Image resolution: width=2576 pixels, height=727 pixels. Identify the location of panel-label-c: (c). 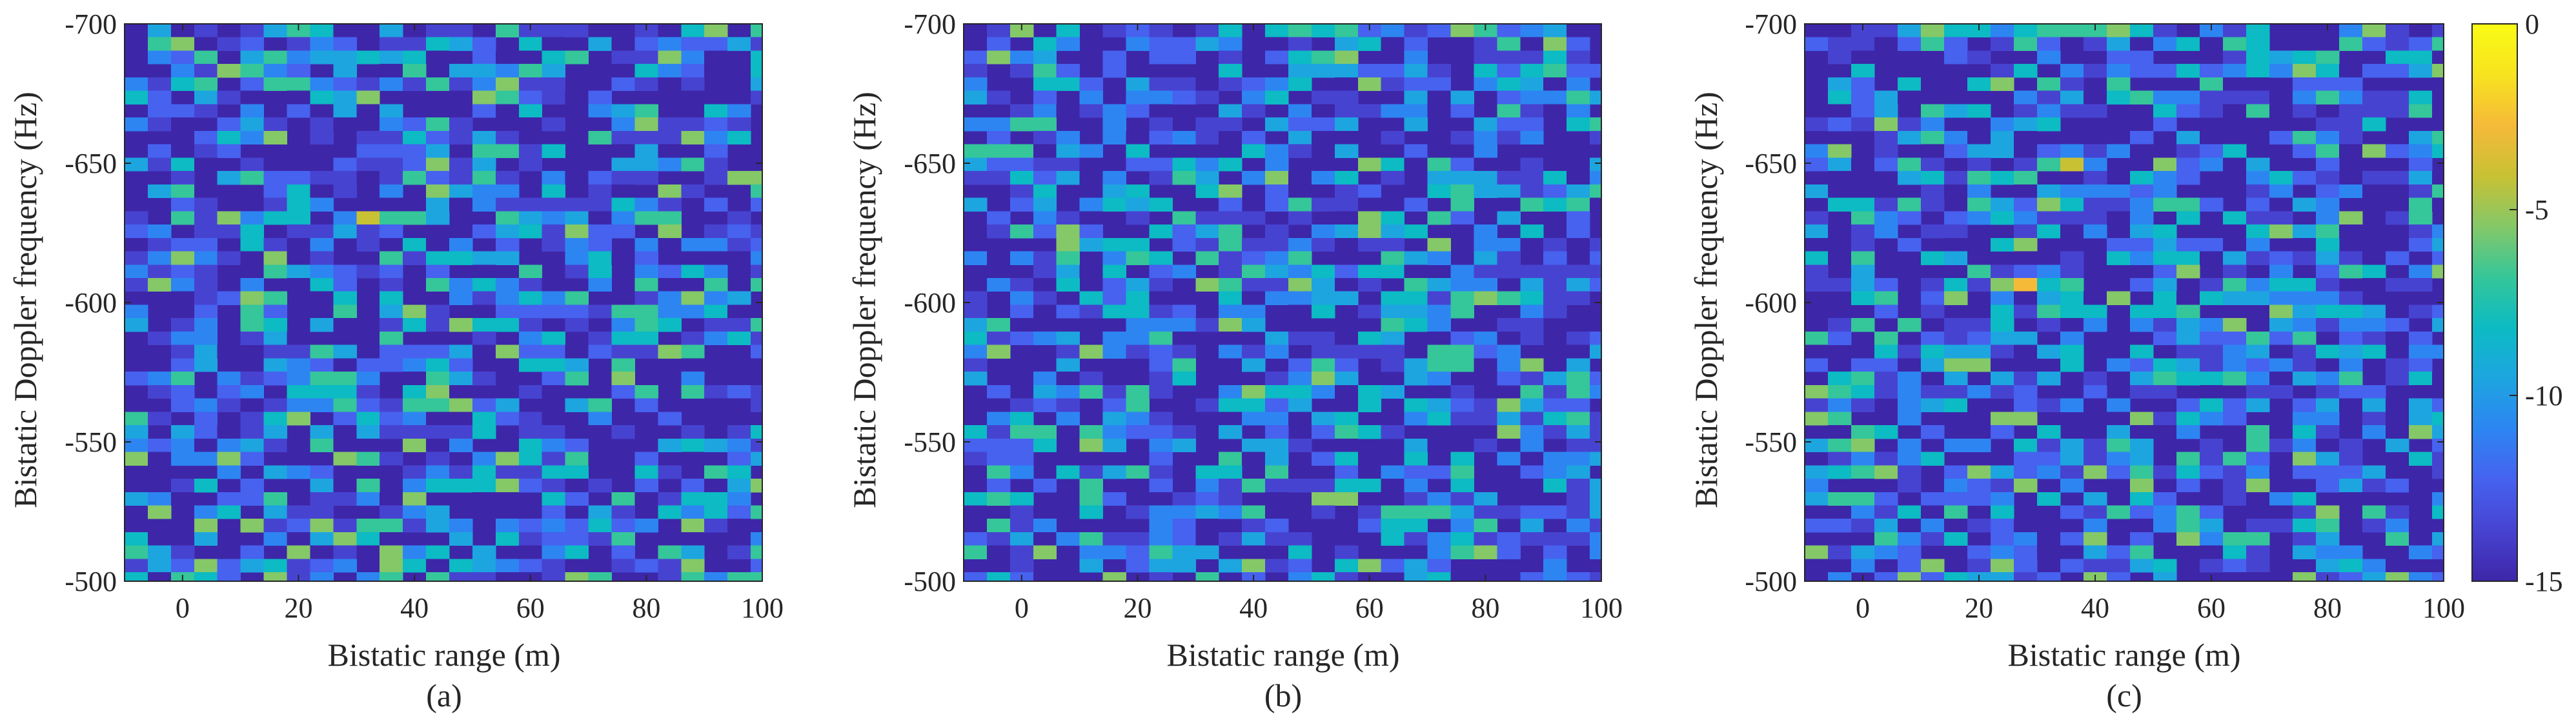
(2124, 695).